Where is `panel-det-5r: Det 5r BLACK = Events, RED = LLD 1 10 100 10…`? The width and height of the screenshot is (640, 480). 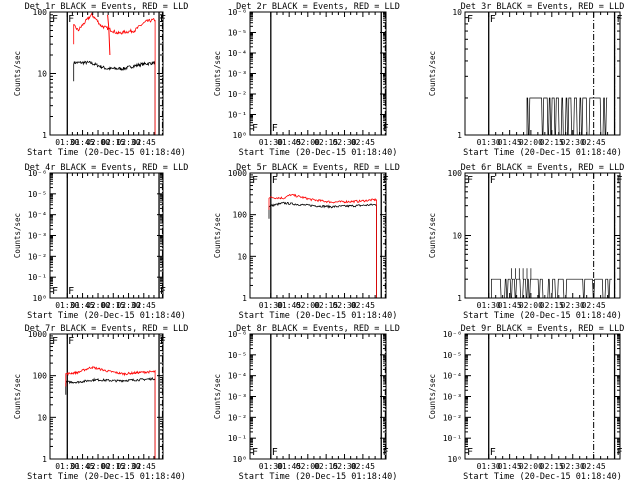 panel-det-5r: Det 5r BLACK = Events, RED = LLD 1 10 100 10… is located at coordinates (306, 242).